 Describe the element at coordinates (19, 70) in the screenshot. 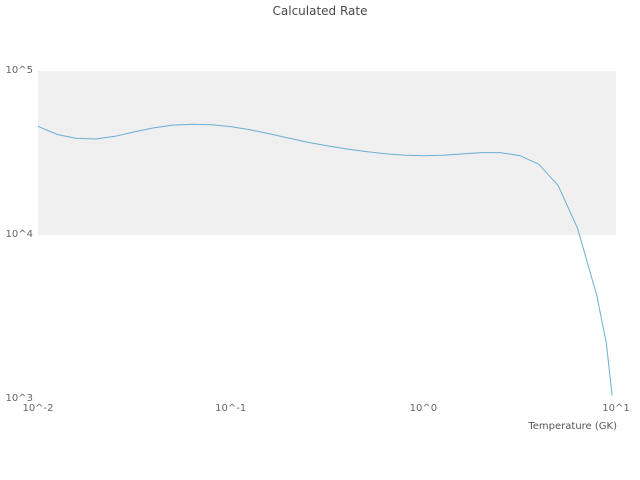

I see `y-tick-label: 10^5` at that location.